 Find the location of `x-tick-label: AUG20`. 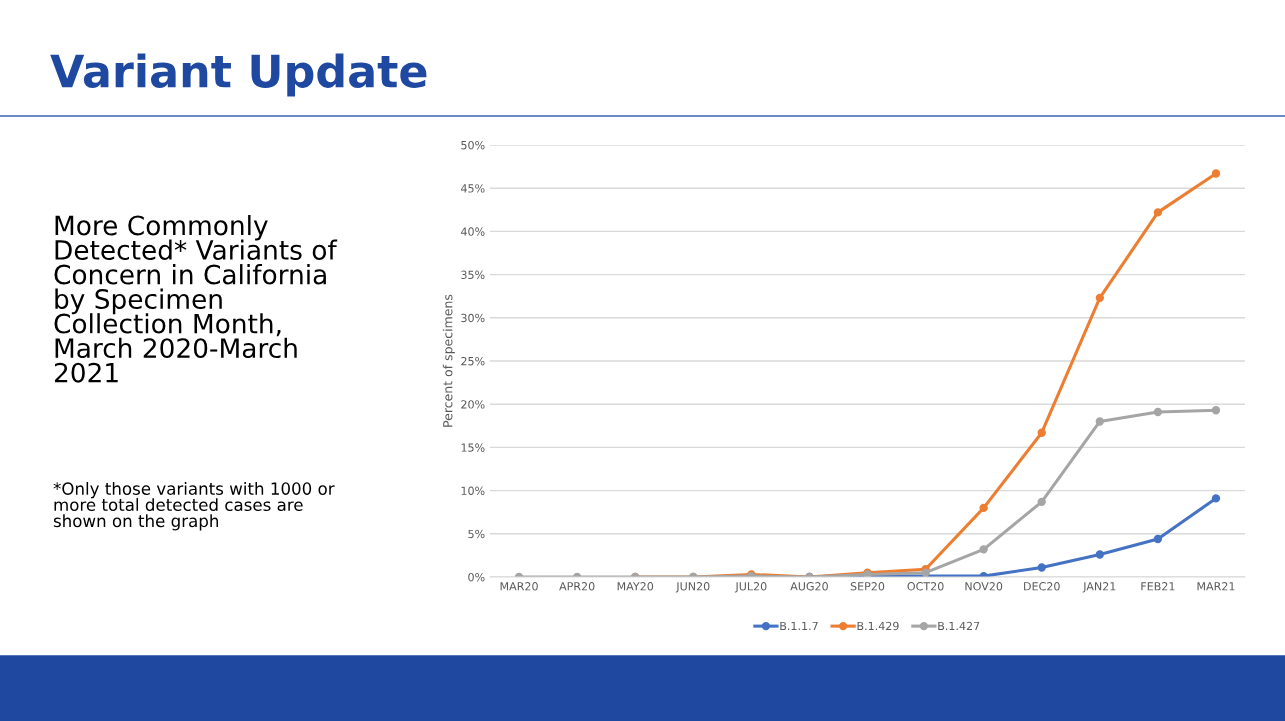

x-tick-label: AUG20 is located at coordinates (809, 586).